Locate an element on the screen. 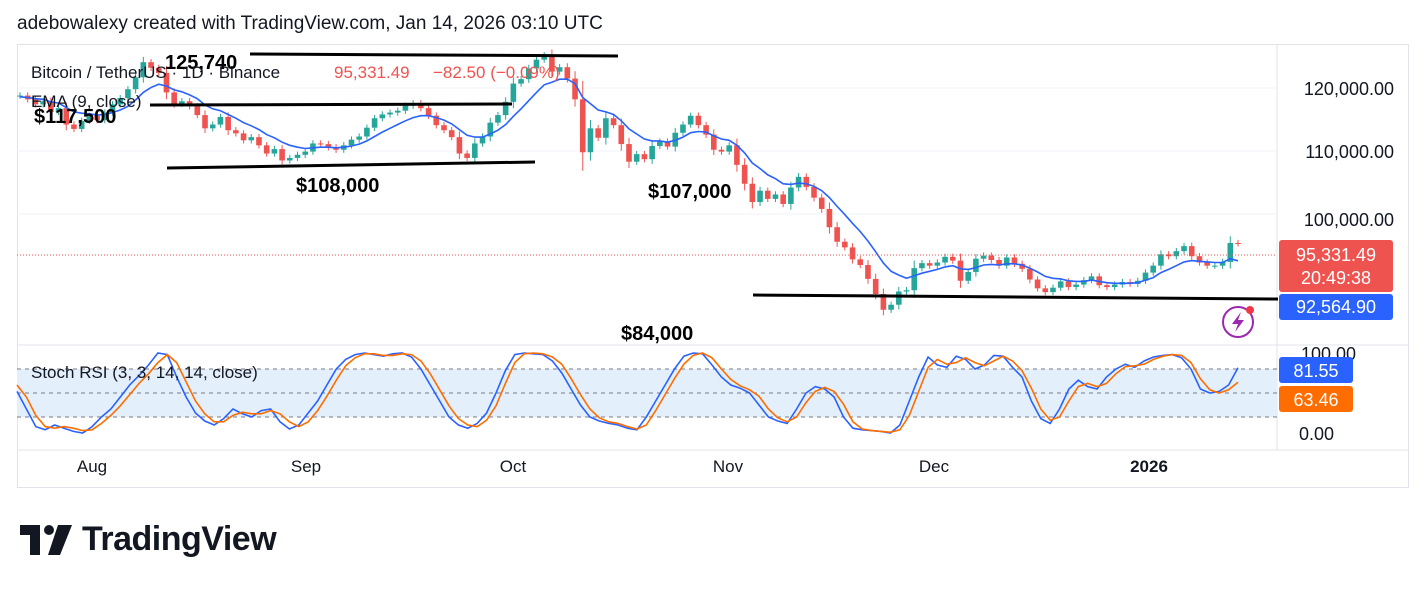  legend-change: −82.50 (−0.09%) is located at coordinates (496, 72).